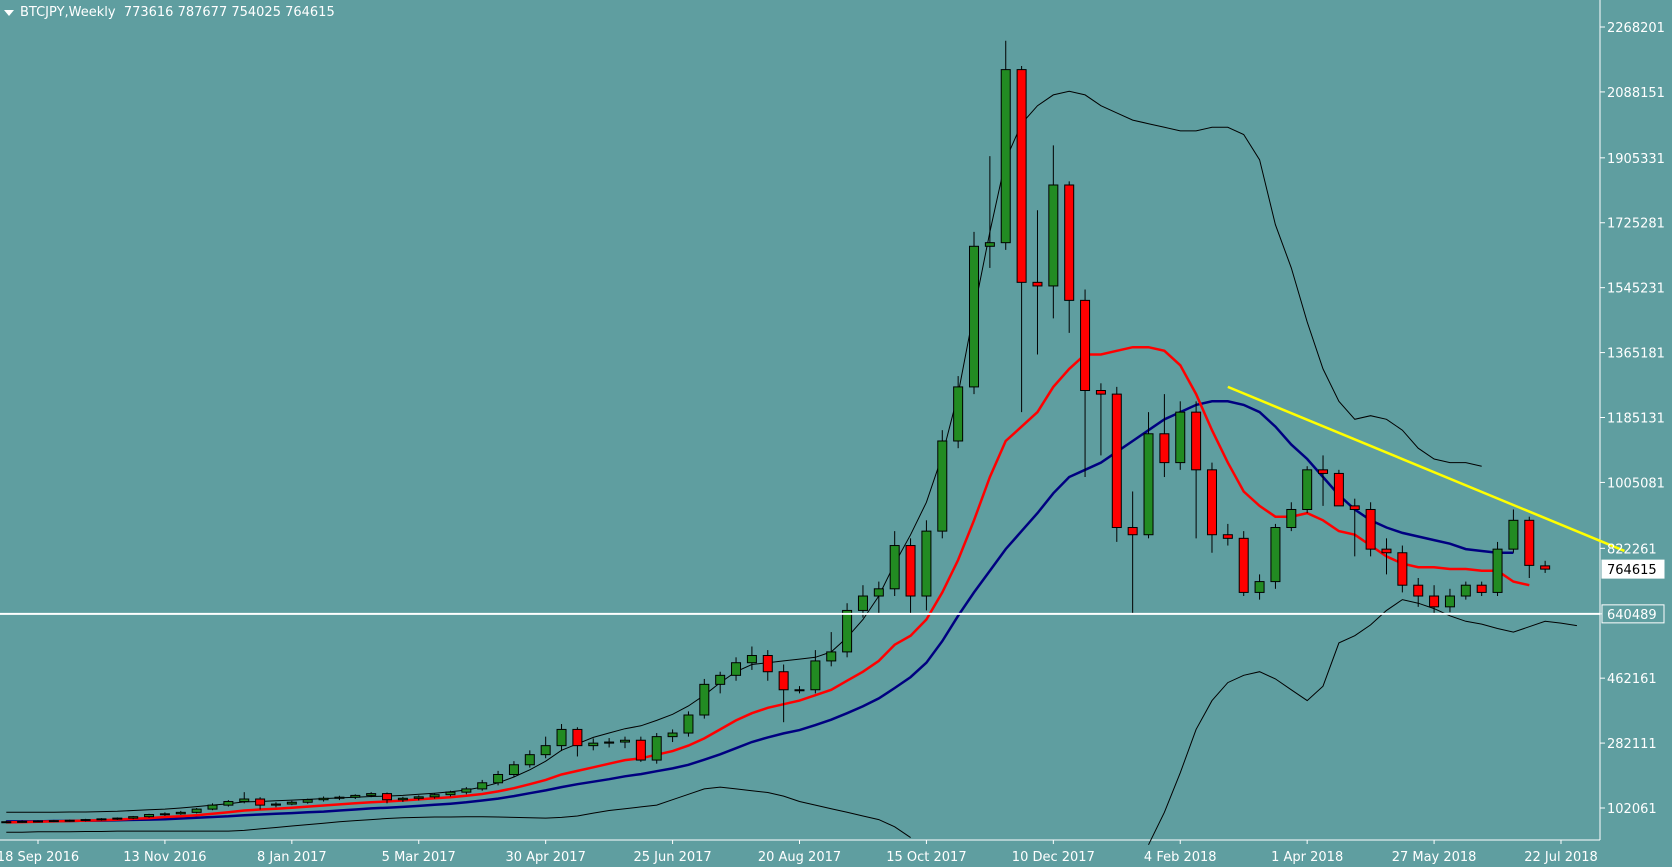  I want to click on time-tick-label: 25 Jun 2017, so click(672, 857).